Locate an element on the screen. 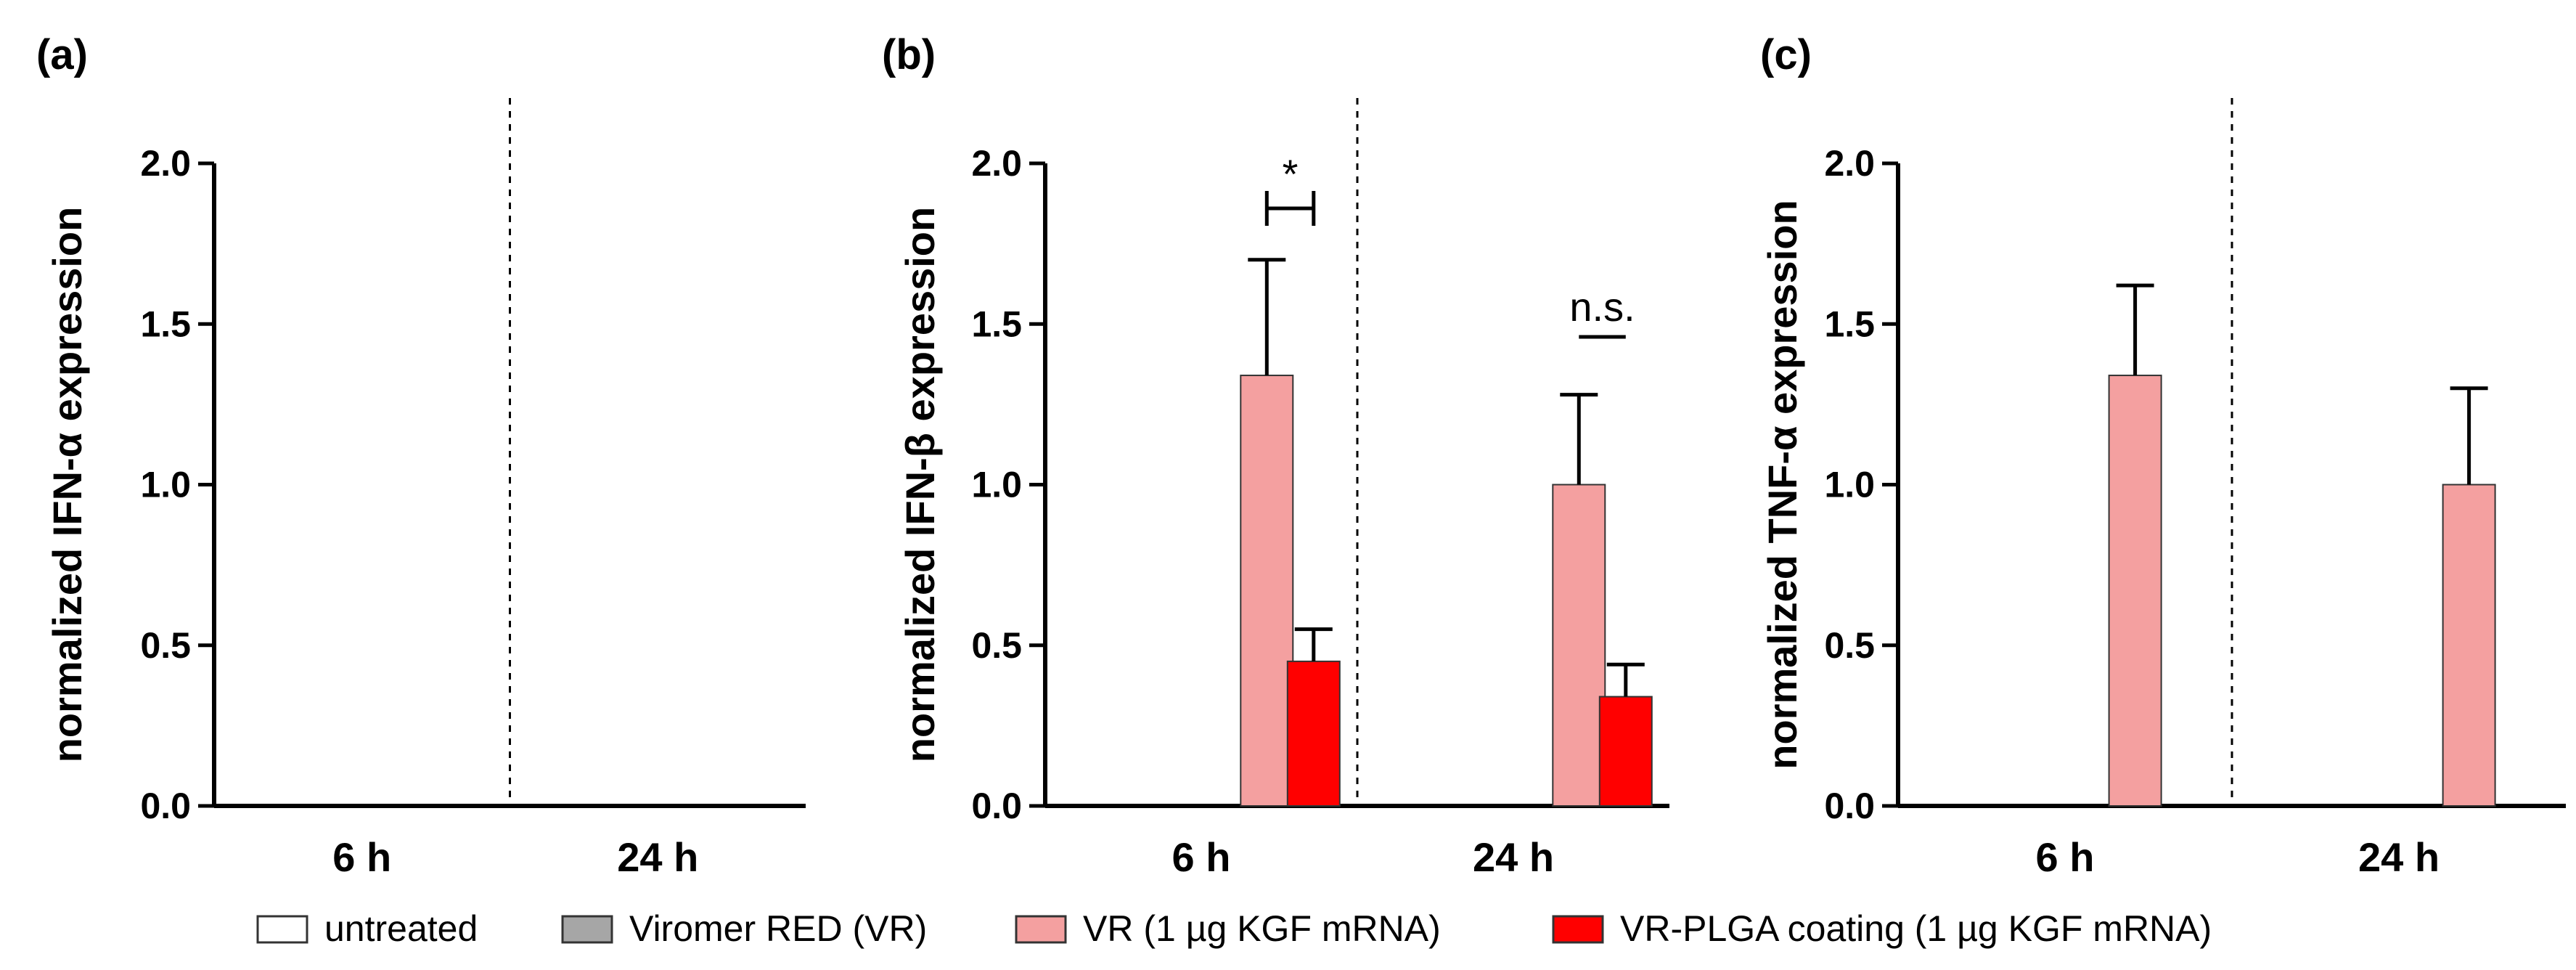 The width and height of the screenshot is (2576, 970). y-axis-label: normalized IFN-α expression is located at coordinates (67, 485).